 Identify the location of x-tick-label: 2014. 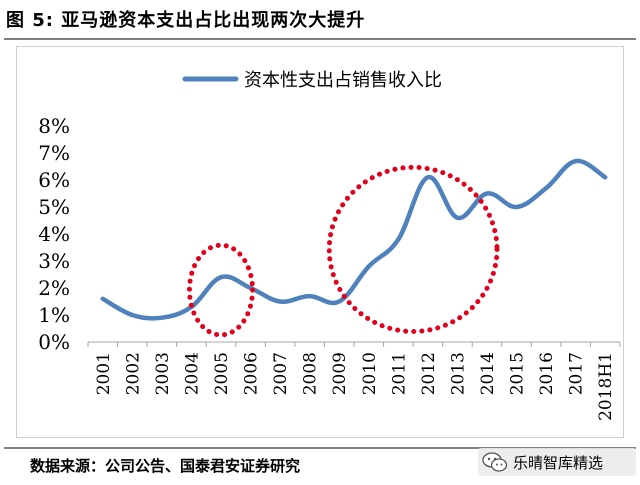
(488, 373).